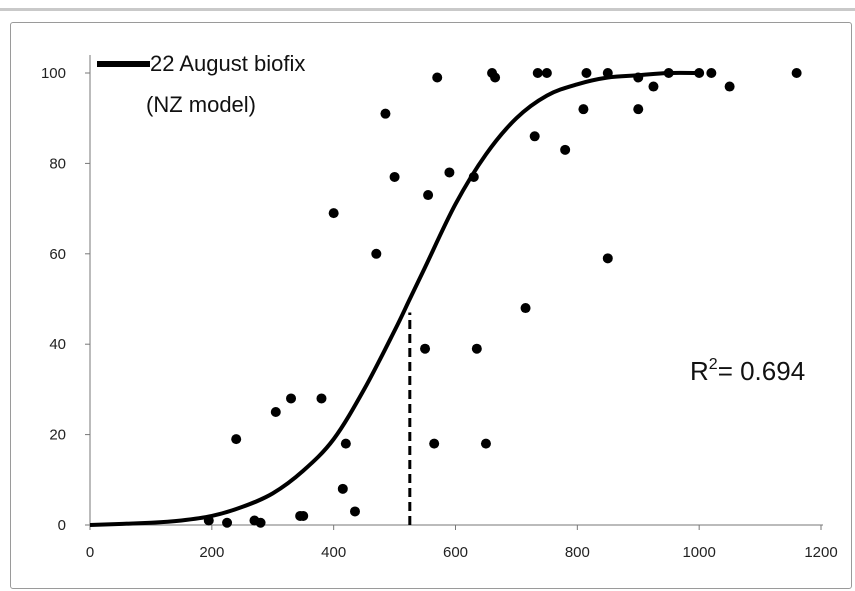  Describe the element at coordinates (201, 104) in the screenshot. I see `legend-label-line2: (NZ model)` at that location.